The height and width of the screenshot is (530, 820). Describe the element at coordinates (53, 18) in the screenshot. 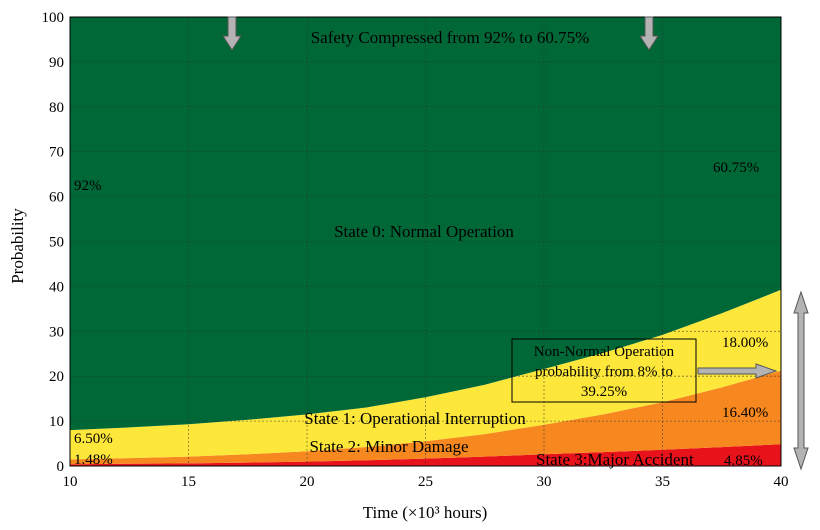

I see `y-tick-label-10: 100` at that location.